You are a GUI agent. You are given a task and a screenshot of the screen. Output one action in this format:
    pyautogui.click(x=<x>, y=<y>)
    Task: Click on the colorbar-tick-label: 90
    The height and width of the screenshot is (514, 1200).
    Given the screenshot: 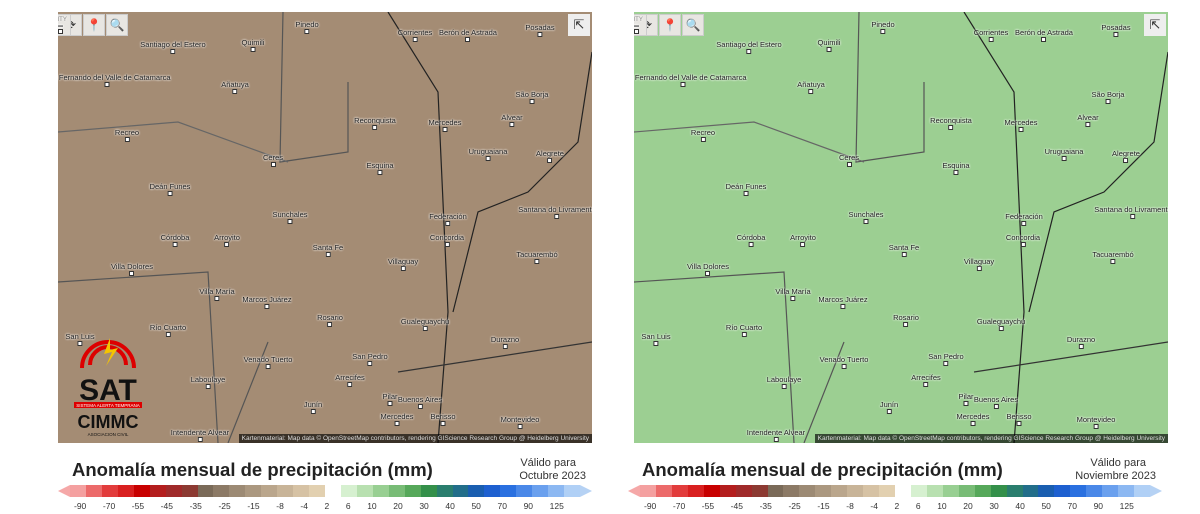 What is the action you would take?
    pyautogui.click(x=528, y=506)
    